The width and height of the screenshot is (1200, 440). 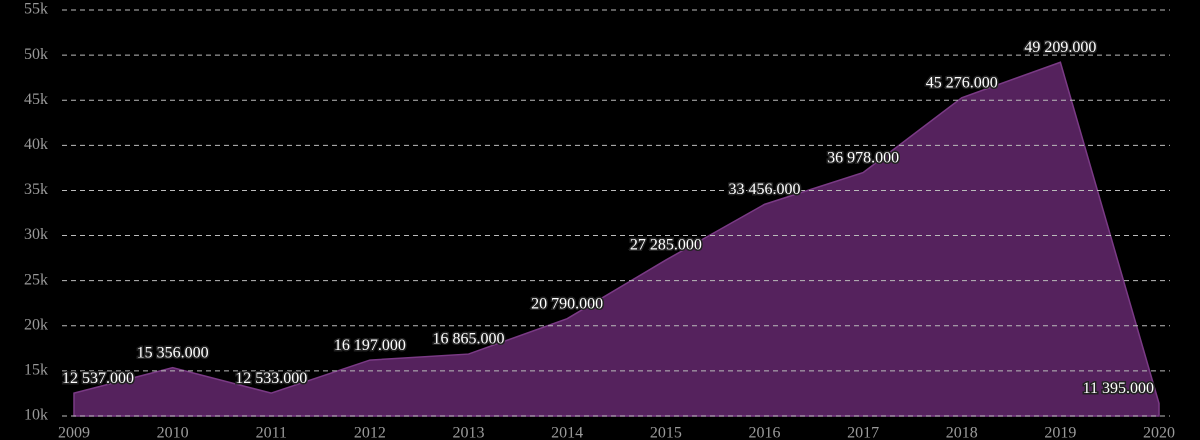 What do you see at coordinates (962, 432) in the screenshot?
I see `x-tick-label: 2018` at bounding box center [962, 432].